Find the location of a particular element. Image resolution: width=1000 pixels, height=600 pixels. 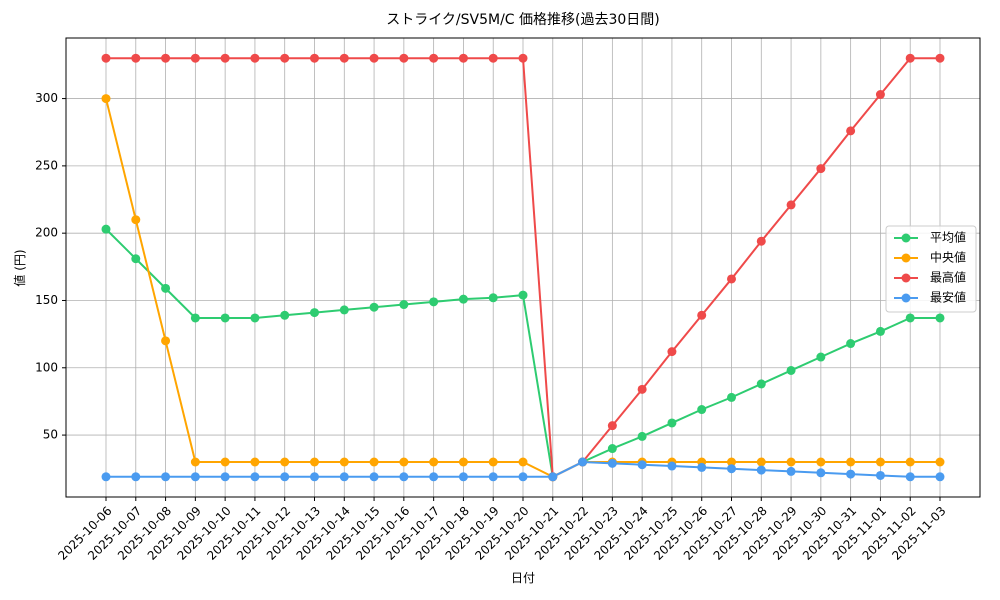

legend-label: 中央値 is located at coordinates (948, 257).